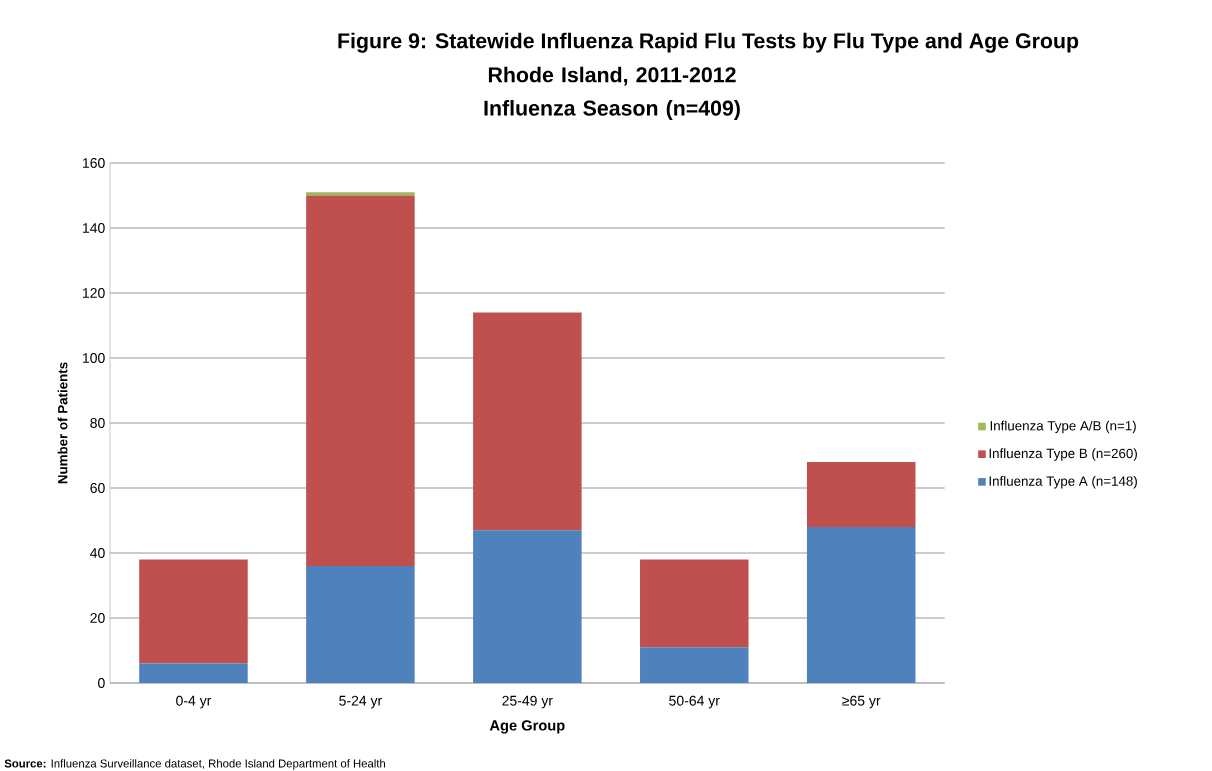 This screenshot has width=1212, height=771. I want to click on chart-title: Figure 9: Statewide Influenza Rapid Flu Tests by Flu Type and Age Group, so click(708, 42).